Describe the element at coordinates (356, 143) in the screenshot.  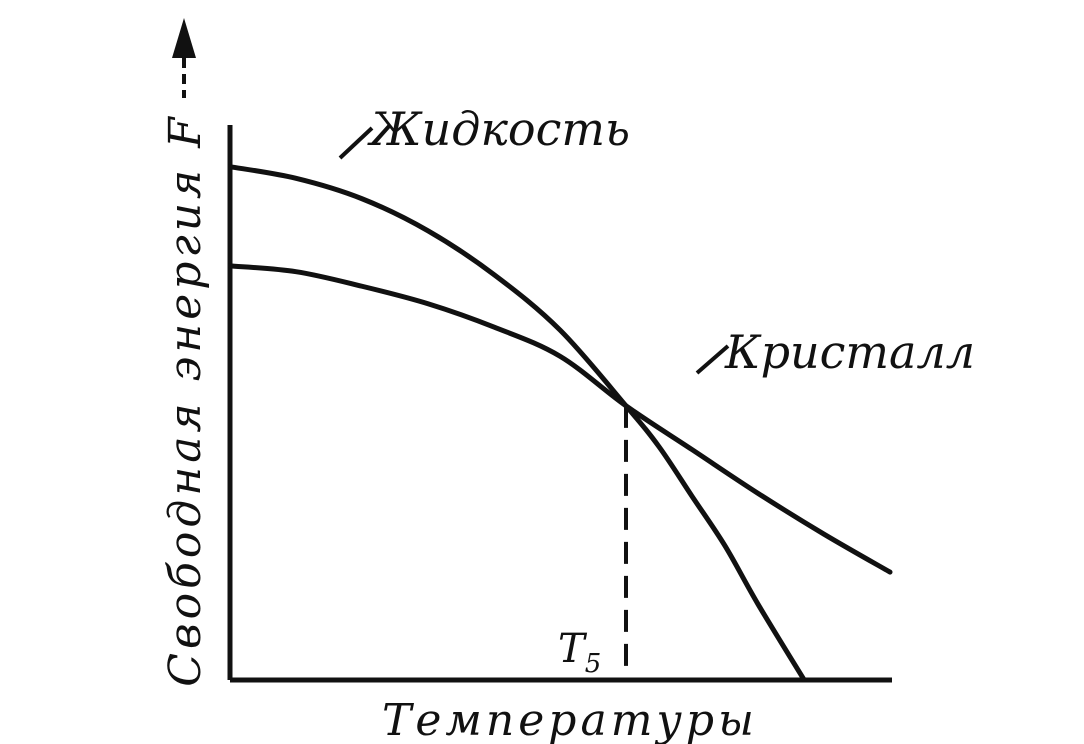
I see `liquid-label-leader` at that location.